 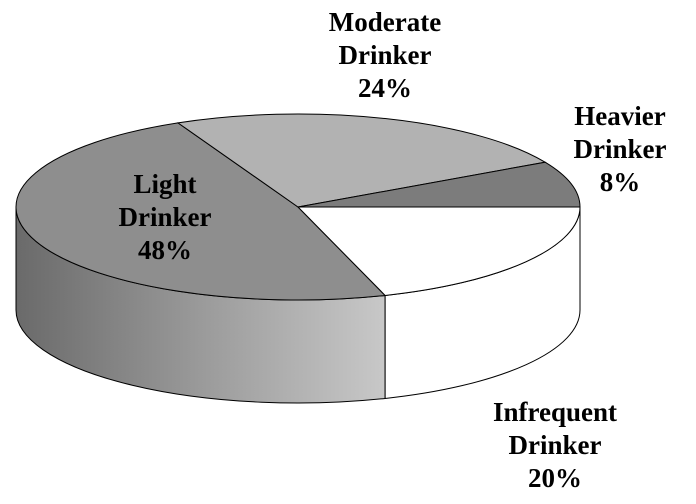 I want to click on slice-label: Moderate Drinker 24%, so click(x=385, y=55).